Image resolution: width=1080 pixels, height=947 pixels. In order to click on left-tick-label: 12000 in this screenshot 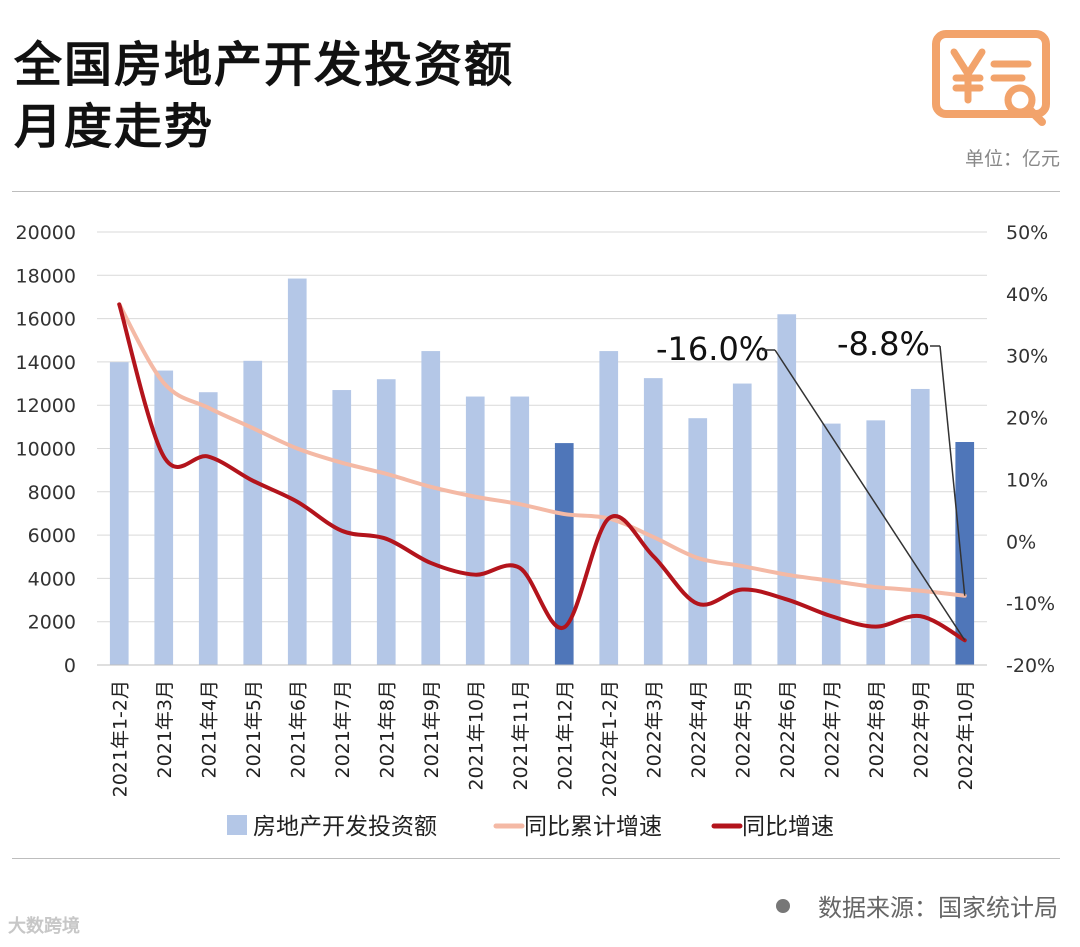, I will do `click(46, 406)`.